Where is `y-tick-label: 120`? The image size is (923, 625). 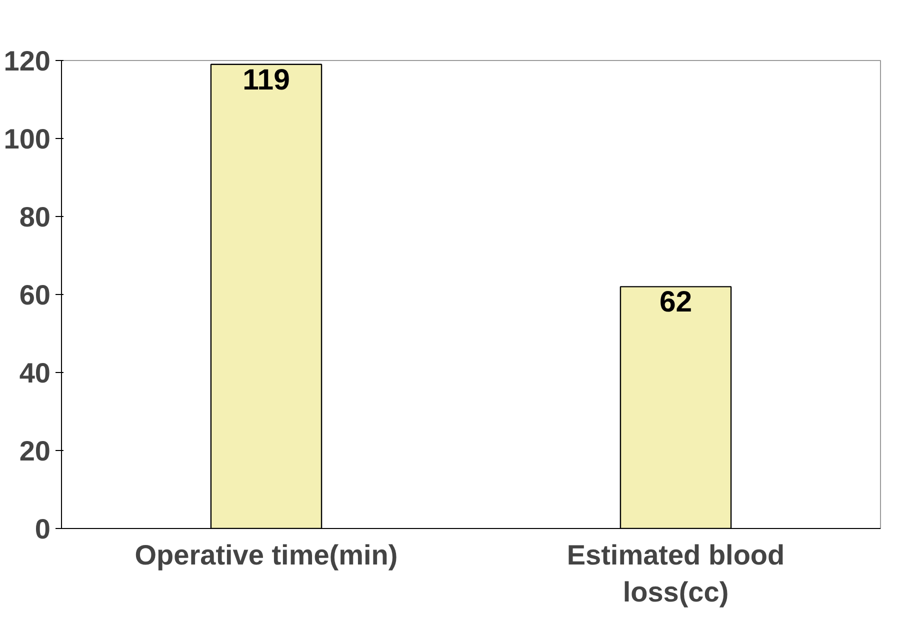
y-tick-label: 120 is located at coordinates (27, 61).